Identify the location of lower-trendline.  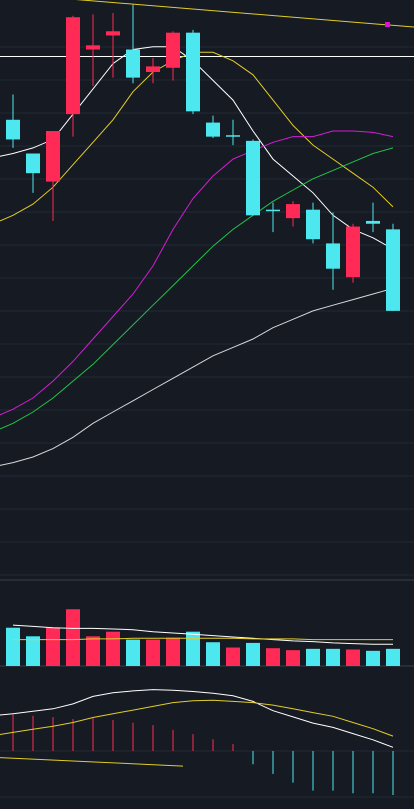
(92, 762).